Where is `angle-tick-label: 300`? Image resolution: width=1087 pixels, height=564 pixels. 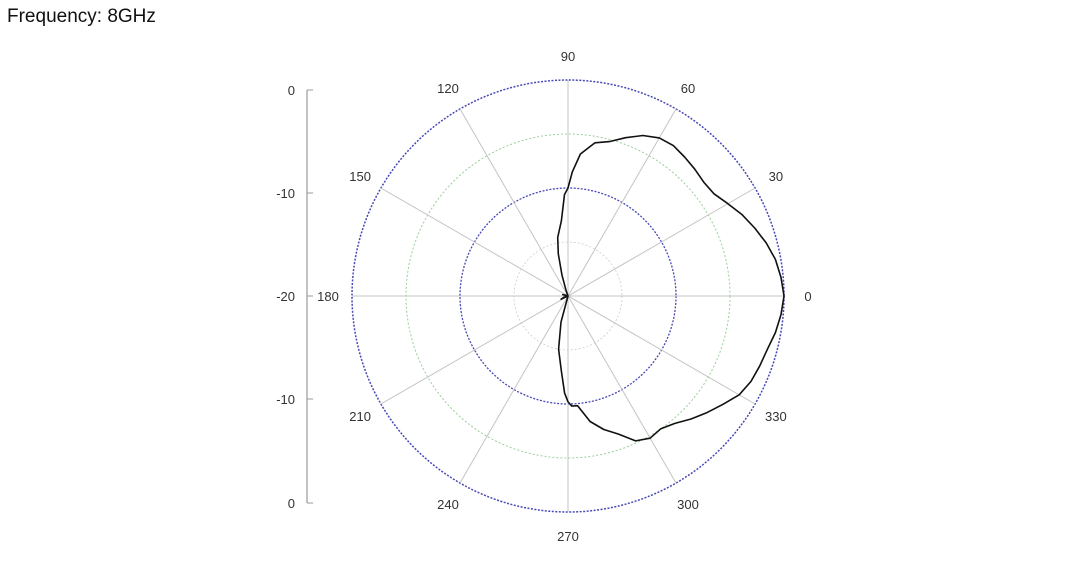
angle-tick-label: 300 is located at coordinates (688, 504).